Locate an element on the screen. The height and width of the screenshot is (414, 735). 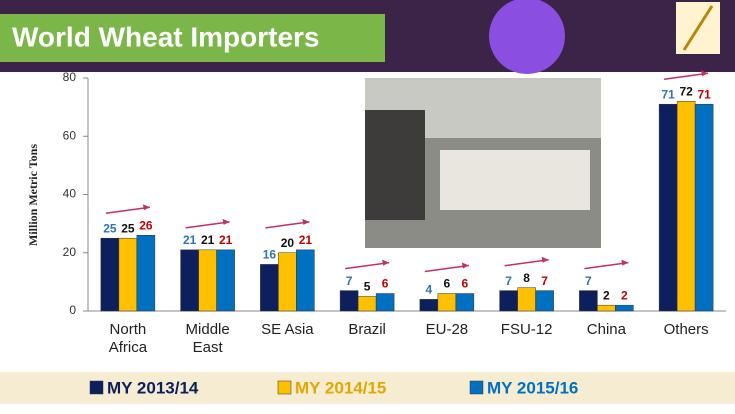
value-label: 26 is located at coordinates (146, 225).